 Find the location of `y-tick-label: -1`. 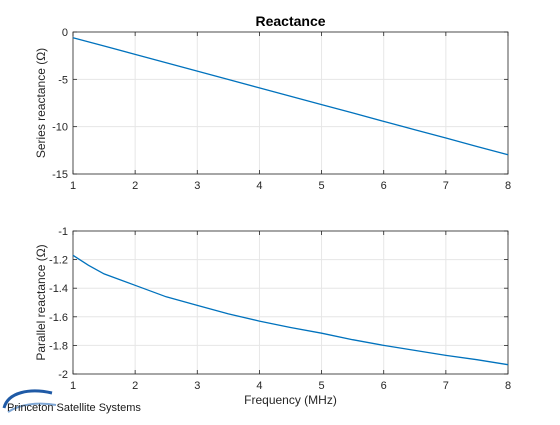

y-tick-label: -1 is located at coordinates (63, 232).